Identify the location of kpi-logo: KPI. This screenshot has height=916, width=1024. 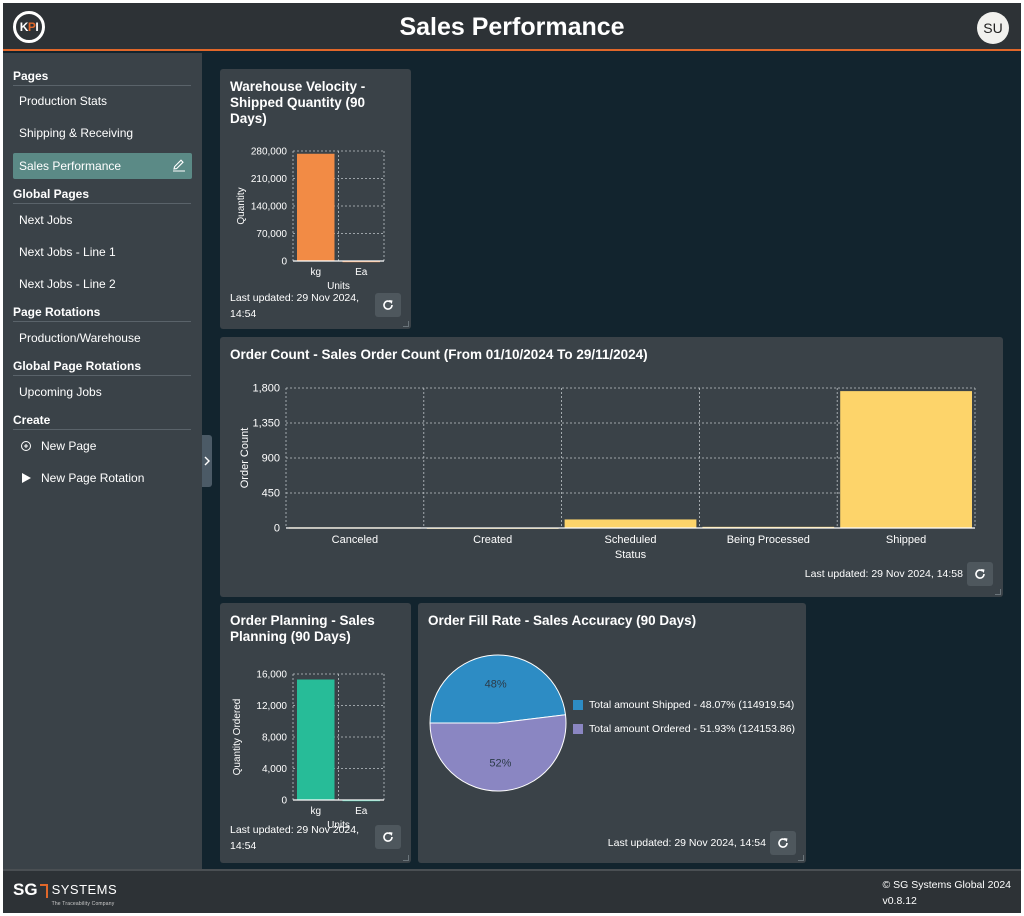
(29, 27).